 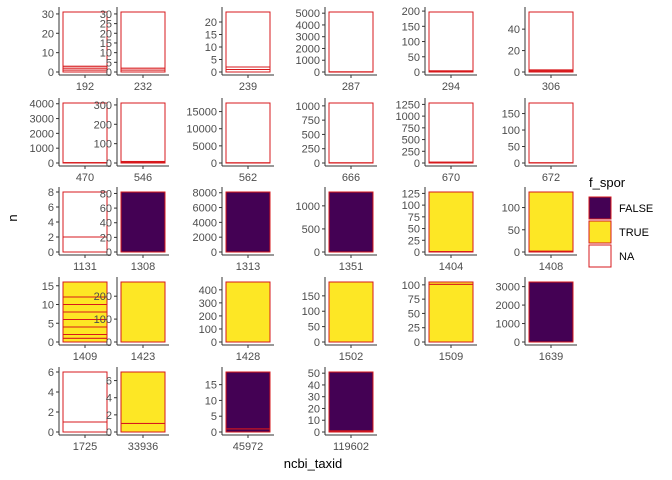 I want to click on facet-546: 0 100 200 300 546, so click(x=131, y=141).